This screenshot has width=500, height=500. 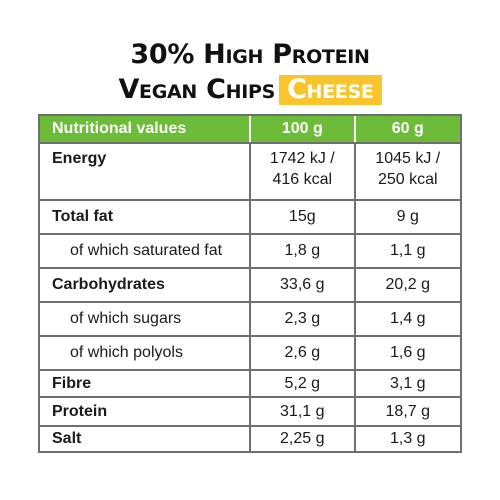 I want to click on value-per-60g: 1,6 g, so click(x=406, y=353).